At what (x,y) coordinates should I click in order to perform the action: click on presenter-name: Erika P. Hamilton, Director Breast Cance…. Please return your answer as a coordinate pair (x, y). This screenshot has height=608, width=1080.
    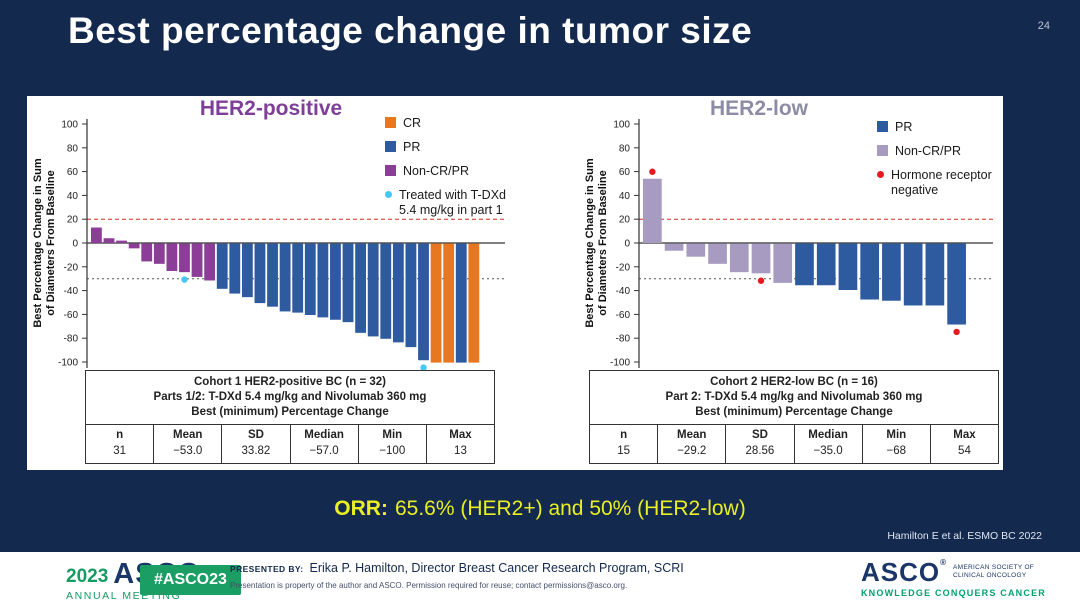
    Looking at the image, I should click on (496, 568).